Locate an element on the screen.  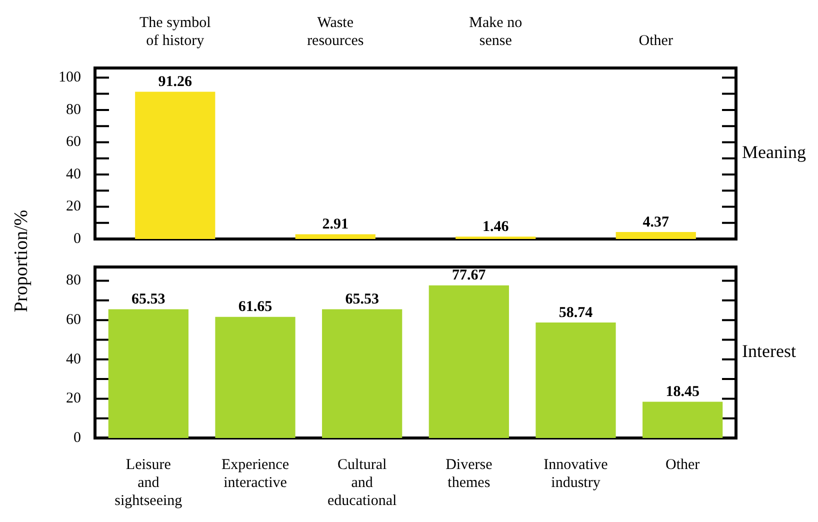
data-label: 58.74 is located at coordinates (576, 312).